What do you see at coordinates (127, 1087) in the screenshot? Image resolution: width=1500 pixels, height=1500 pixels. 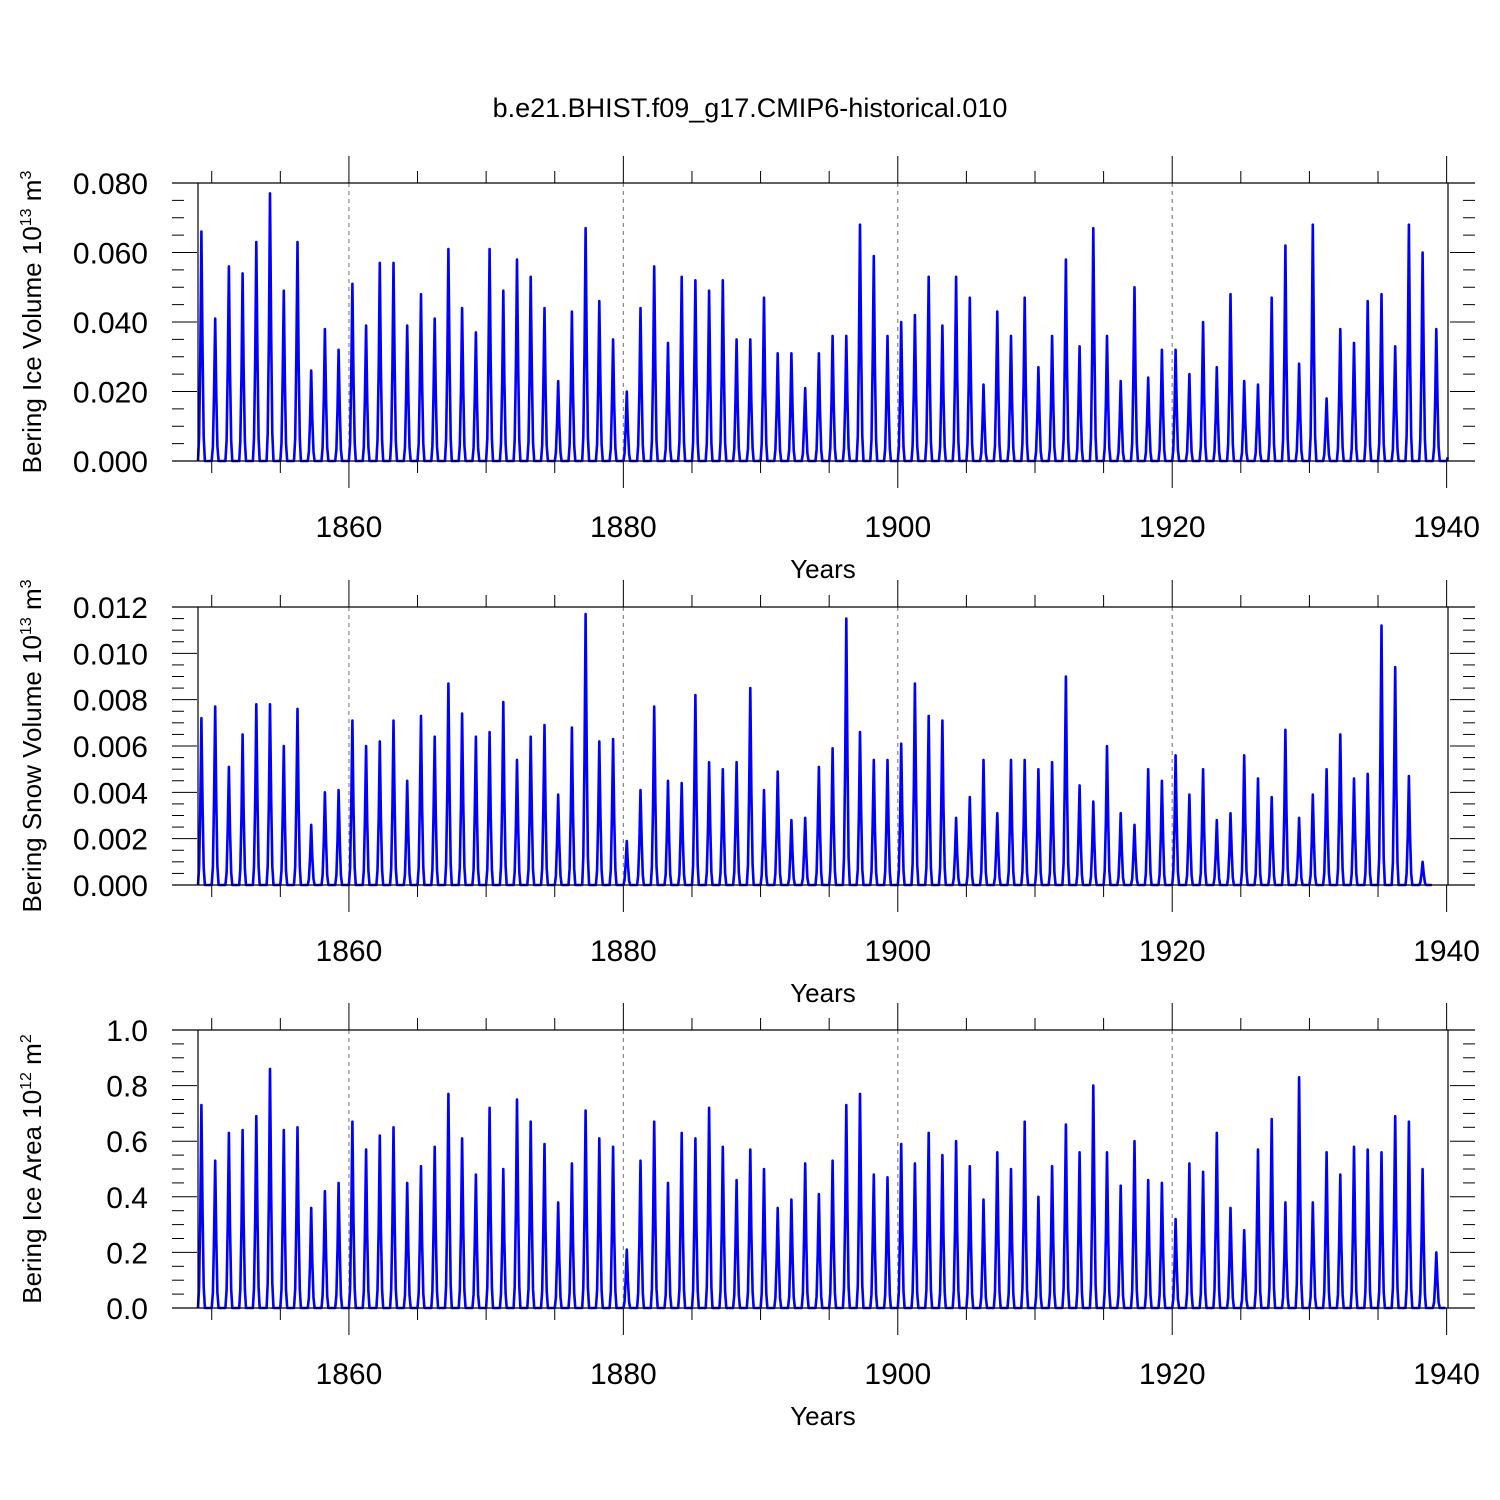 I see `ytick-label: 0.8` at bounding box center [127, 1087].